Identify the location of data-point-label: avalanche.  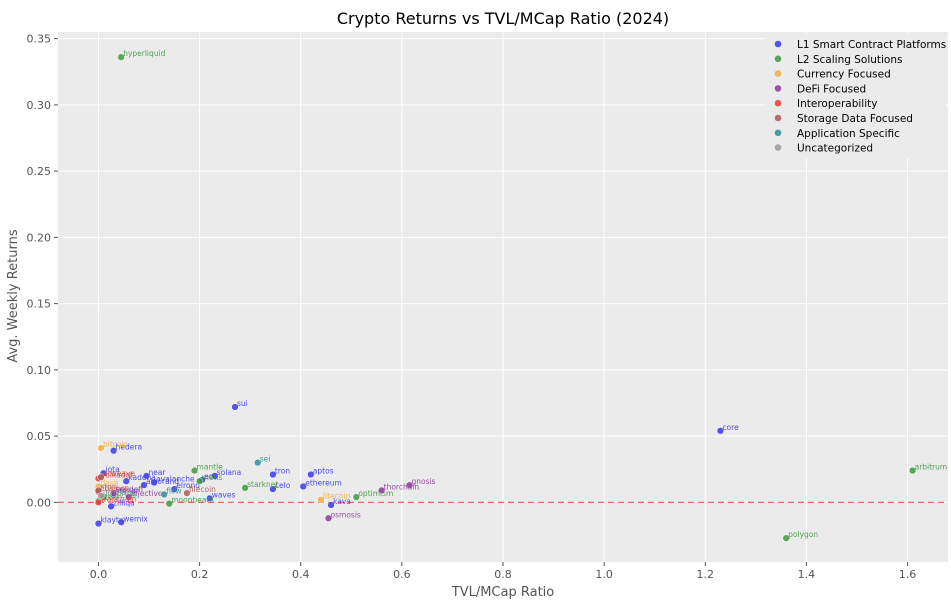
(175, 479).